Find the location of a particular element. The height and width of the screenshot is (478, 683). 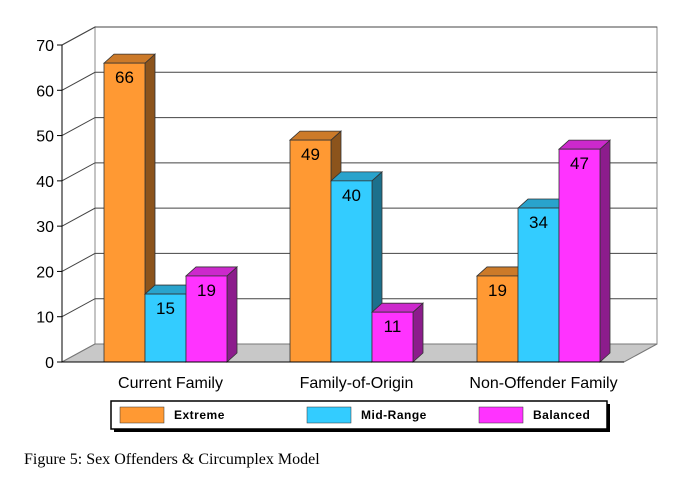

y-tick-label: 40 is located at coordinates (45, 182).